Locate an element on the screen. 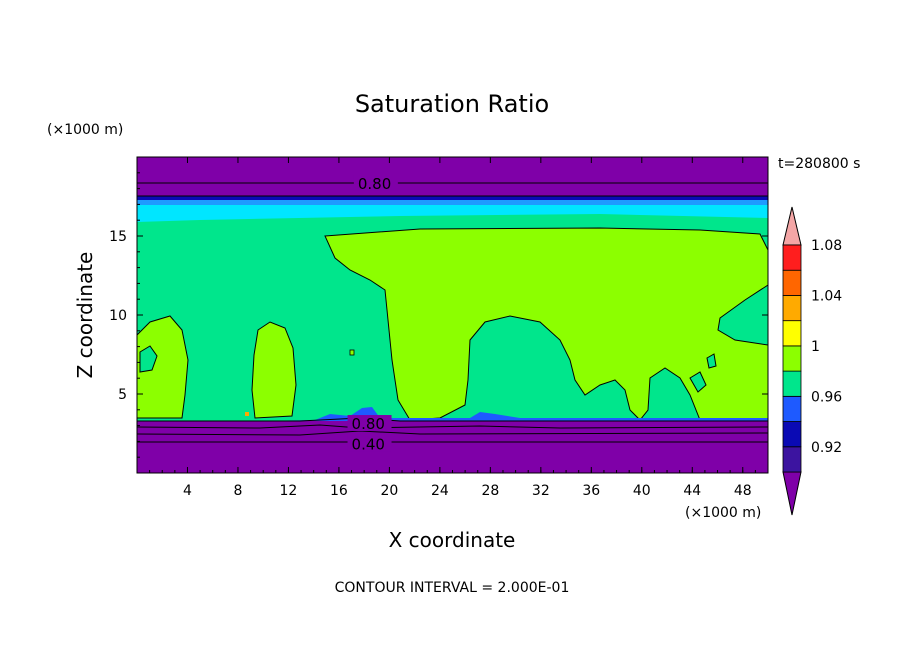  x-tick-label: 44 is located at coordinates (692, 491).